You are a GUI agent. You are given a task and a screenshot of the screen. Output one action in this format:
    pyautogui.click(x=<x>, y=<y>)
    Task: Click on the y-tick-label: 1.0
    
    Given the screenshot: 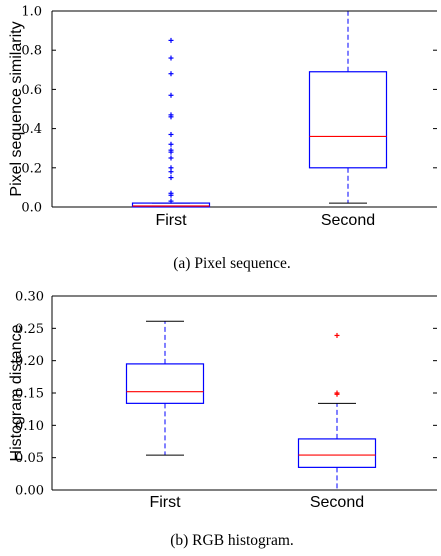 What is the action you would take?
    pyautogui.click(x=31, y=12)
    